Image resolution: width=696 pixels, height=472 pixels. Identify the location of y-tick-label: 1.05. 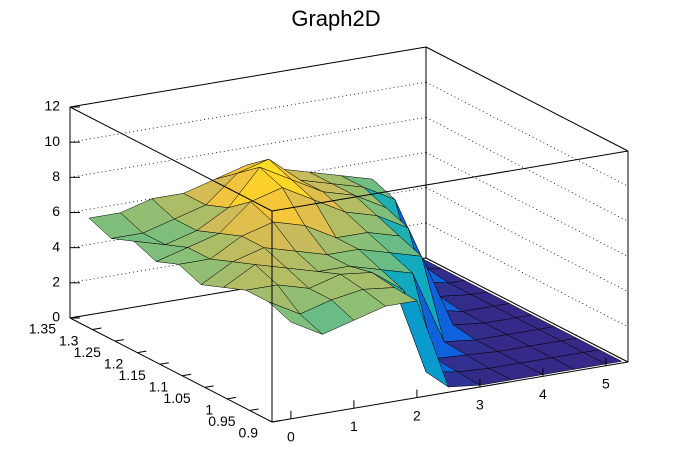
(176, 398).